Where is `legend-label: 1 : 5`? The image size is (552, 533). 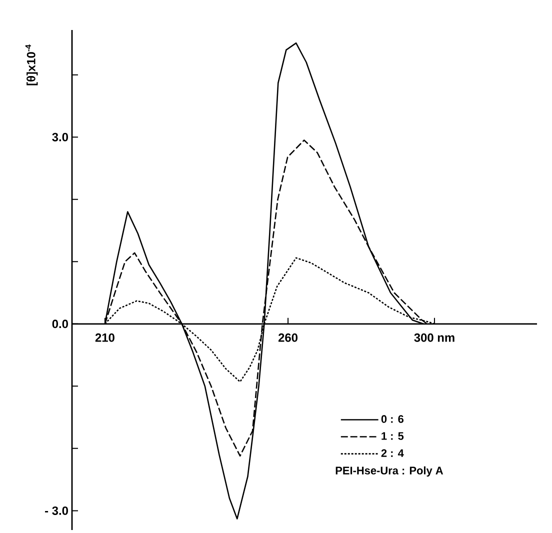 legend-label: 1 : 5 is located at coordinates (393, 436).